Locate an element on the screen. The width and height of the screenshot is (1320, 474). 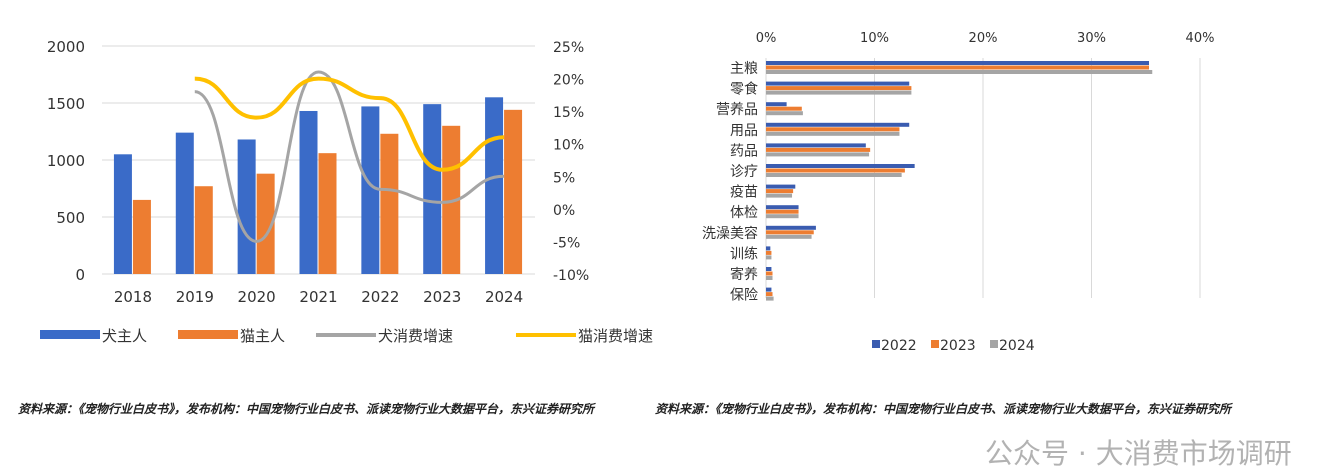
legend-label: 猫主人 is located at coordinates (262, 336).